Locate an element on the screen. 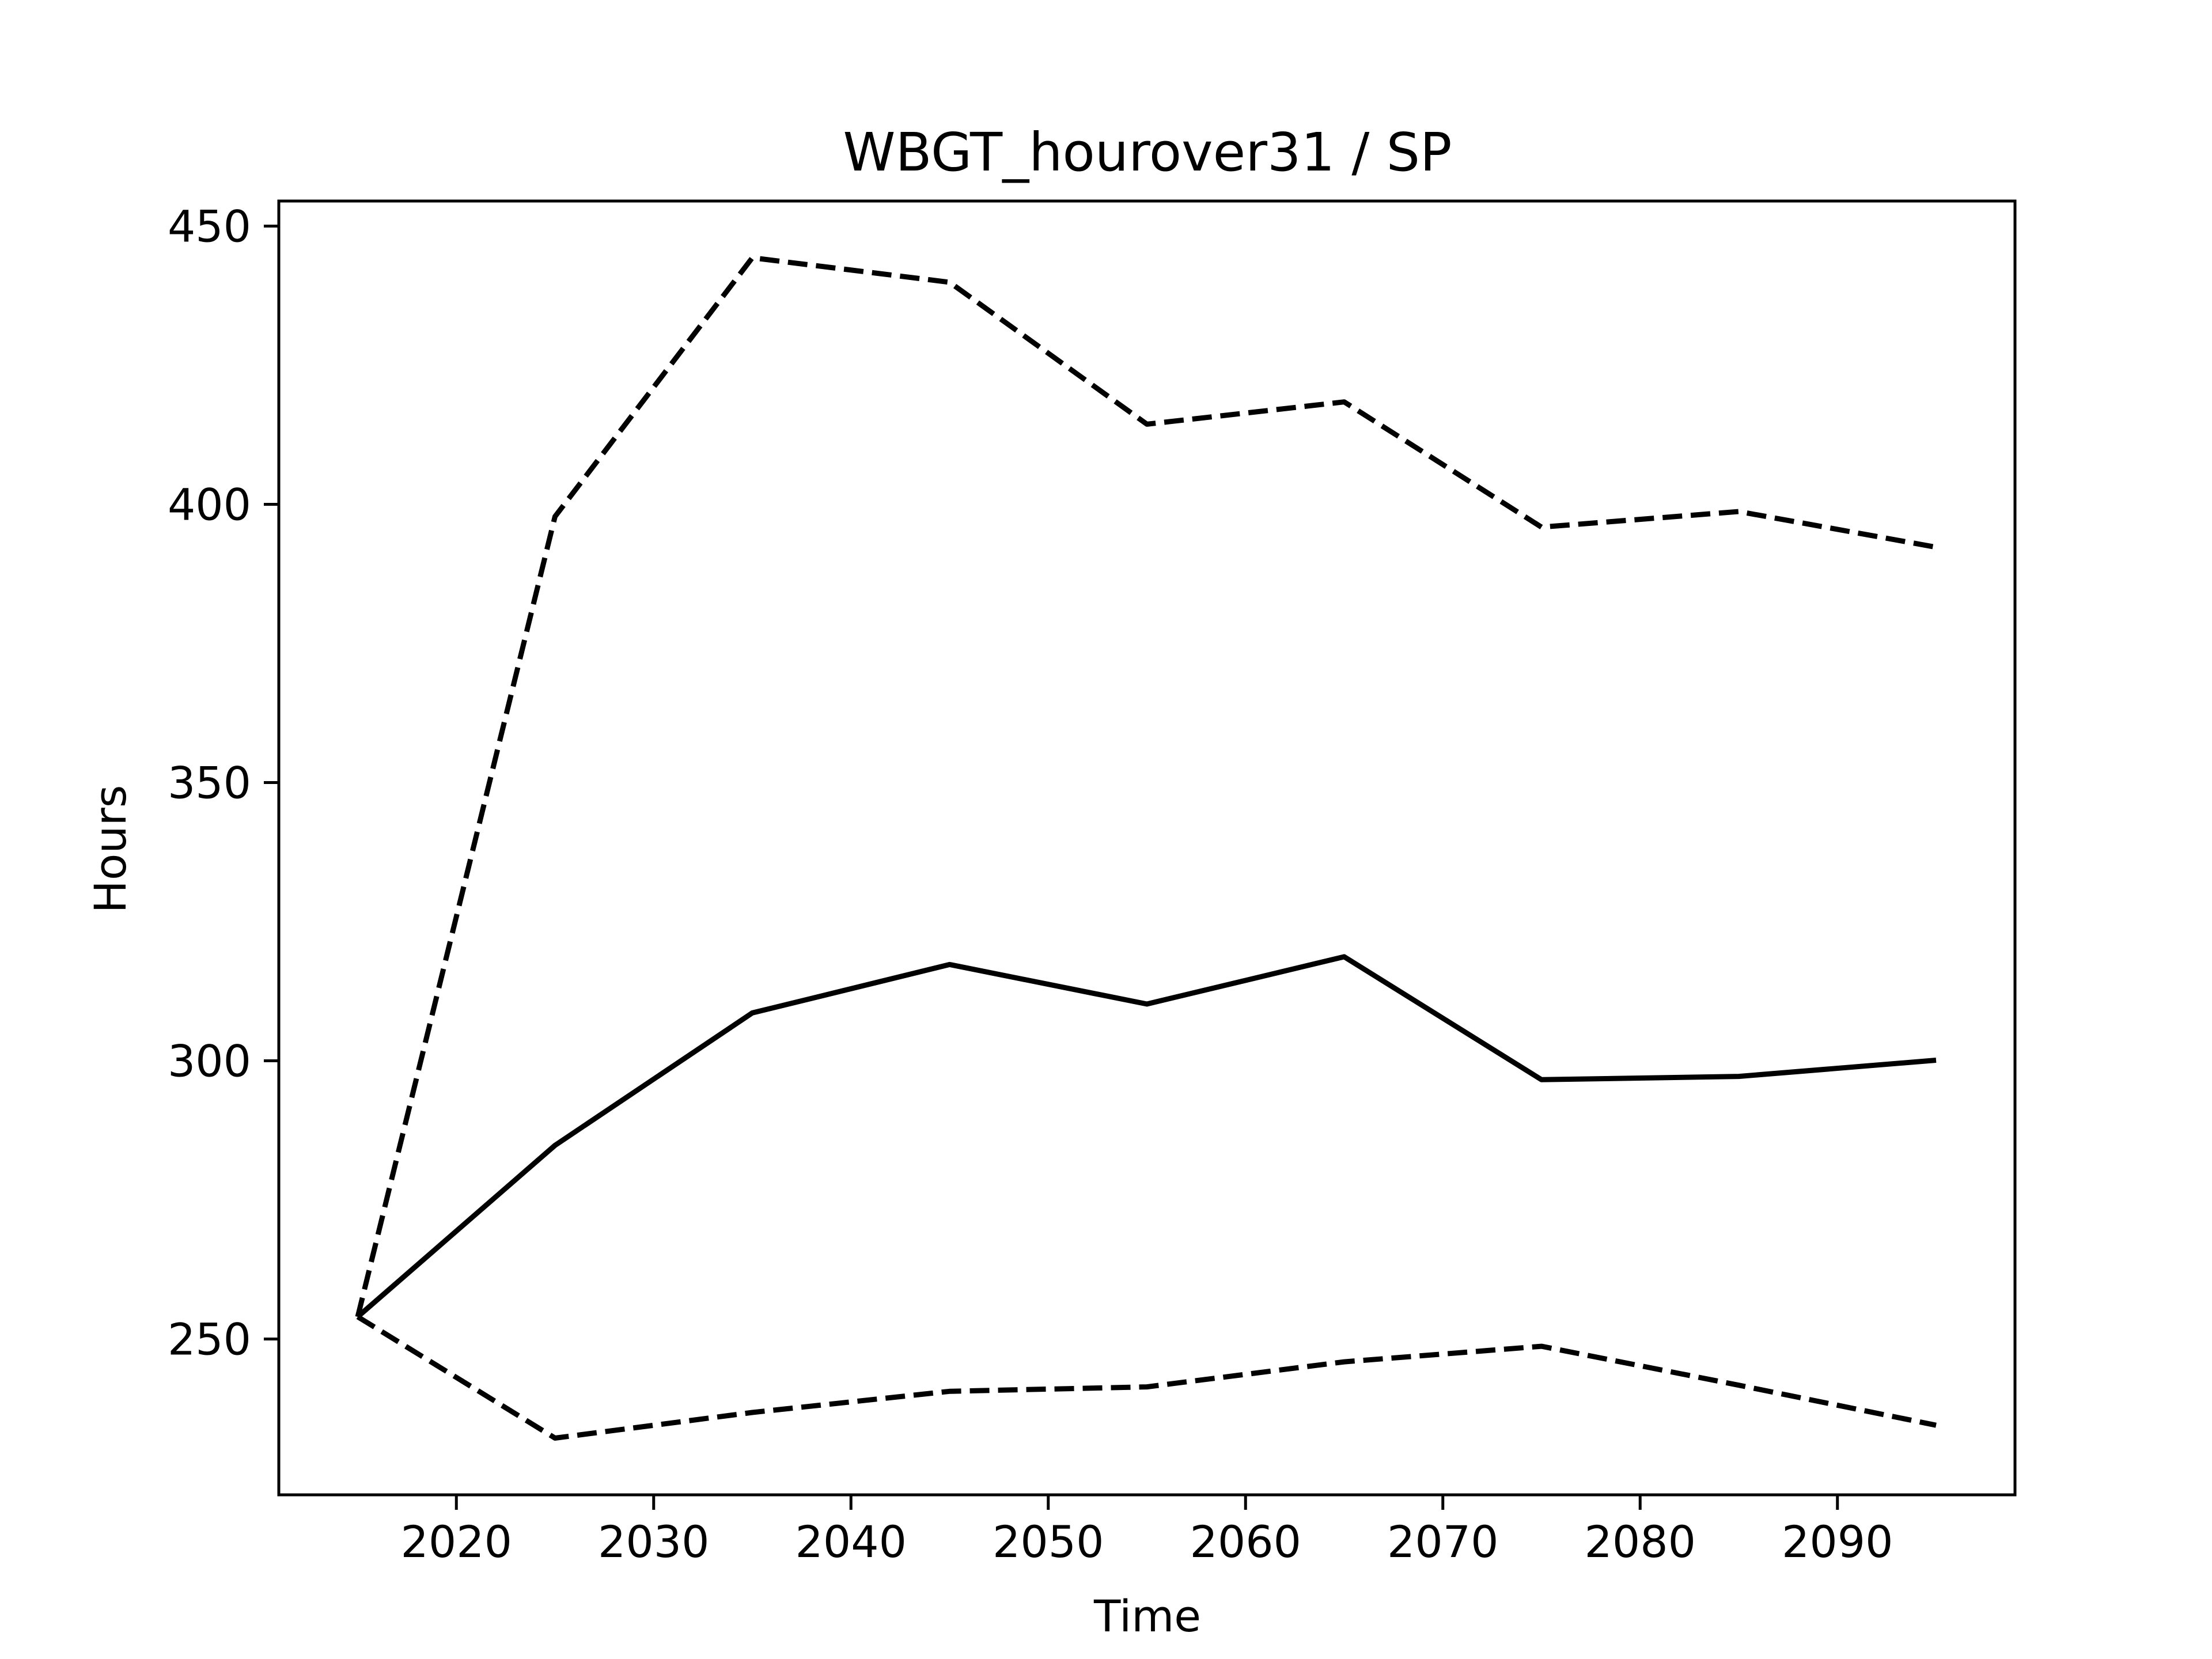 The image size is (2212, 1659). x-axis: 2020 2030 2040 2050 2060 2070 2080 2090 is located at coordinates (1147, 1531).